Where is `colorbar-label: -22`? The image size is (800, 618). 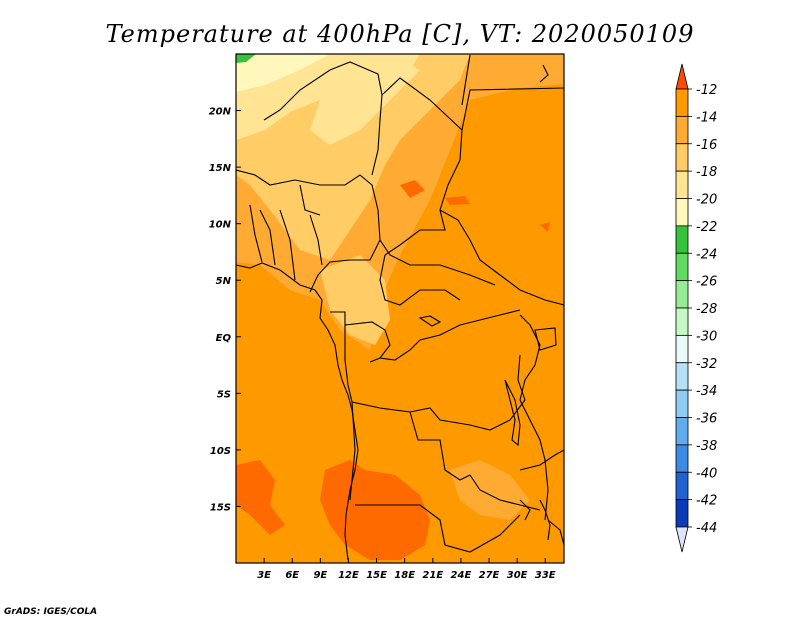 colorbar-label: -22 is located at coordinates (706, 227).